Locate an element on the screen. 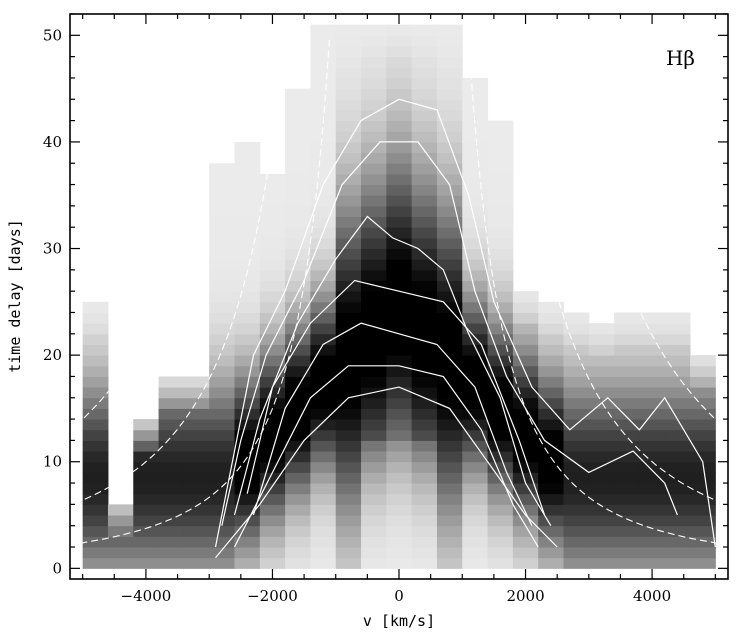 The width and height of the screenshot is (752, 638). x-tick-labels: −4000 −2000 0 2000 4000 is located at coordinates (396, 596).